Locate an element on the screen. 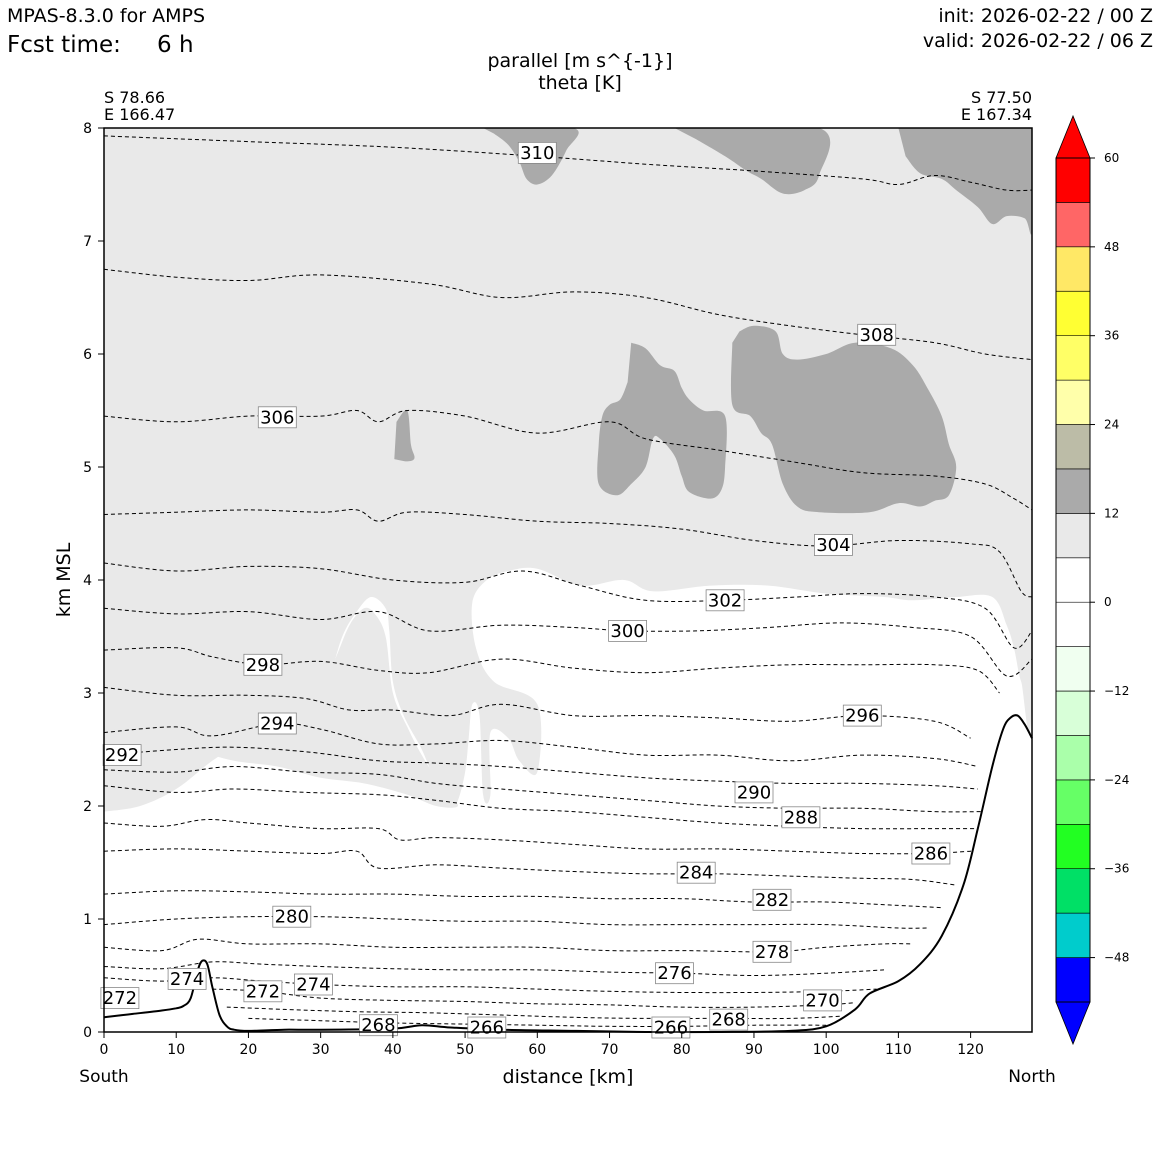 The width and height of the screenshot is (1160, 1160). theta-label-302: 302 is located at coordinates (725, 600).